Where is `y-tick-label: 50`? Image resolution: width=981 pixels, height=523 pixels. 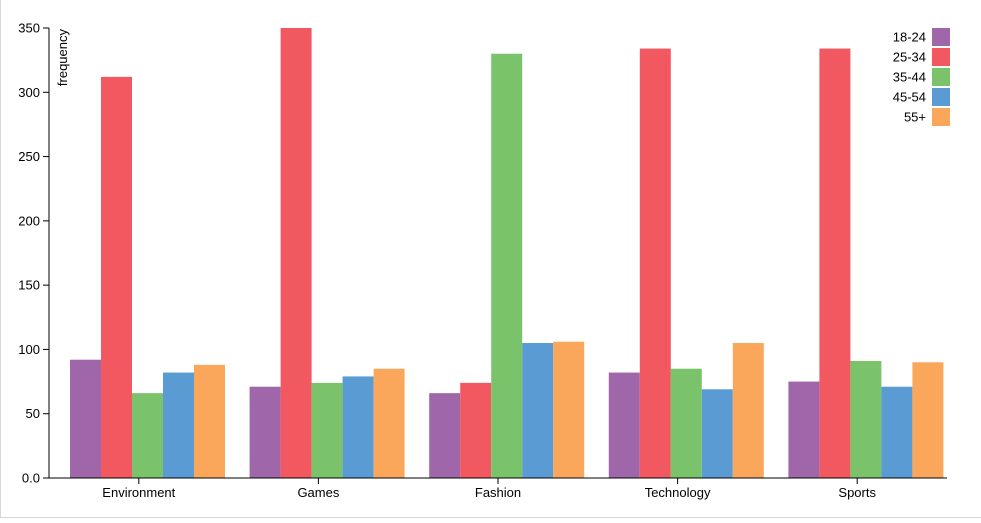 y-tick-label: 50 is located at coordinates (33, 413).